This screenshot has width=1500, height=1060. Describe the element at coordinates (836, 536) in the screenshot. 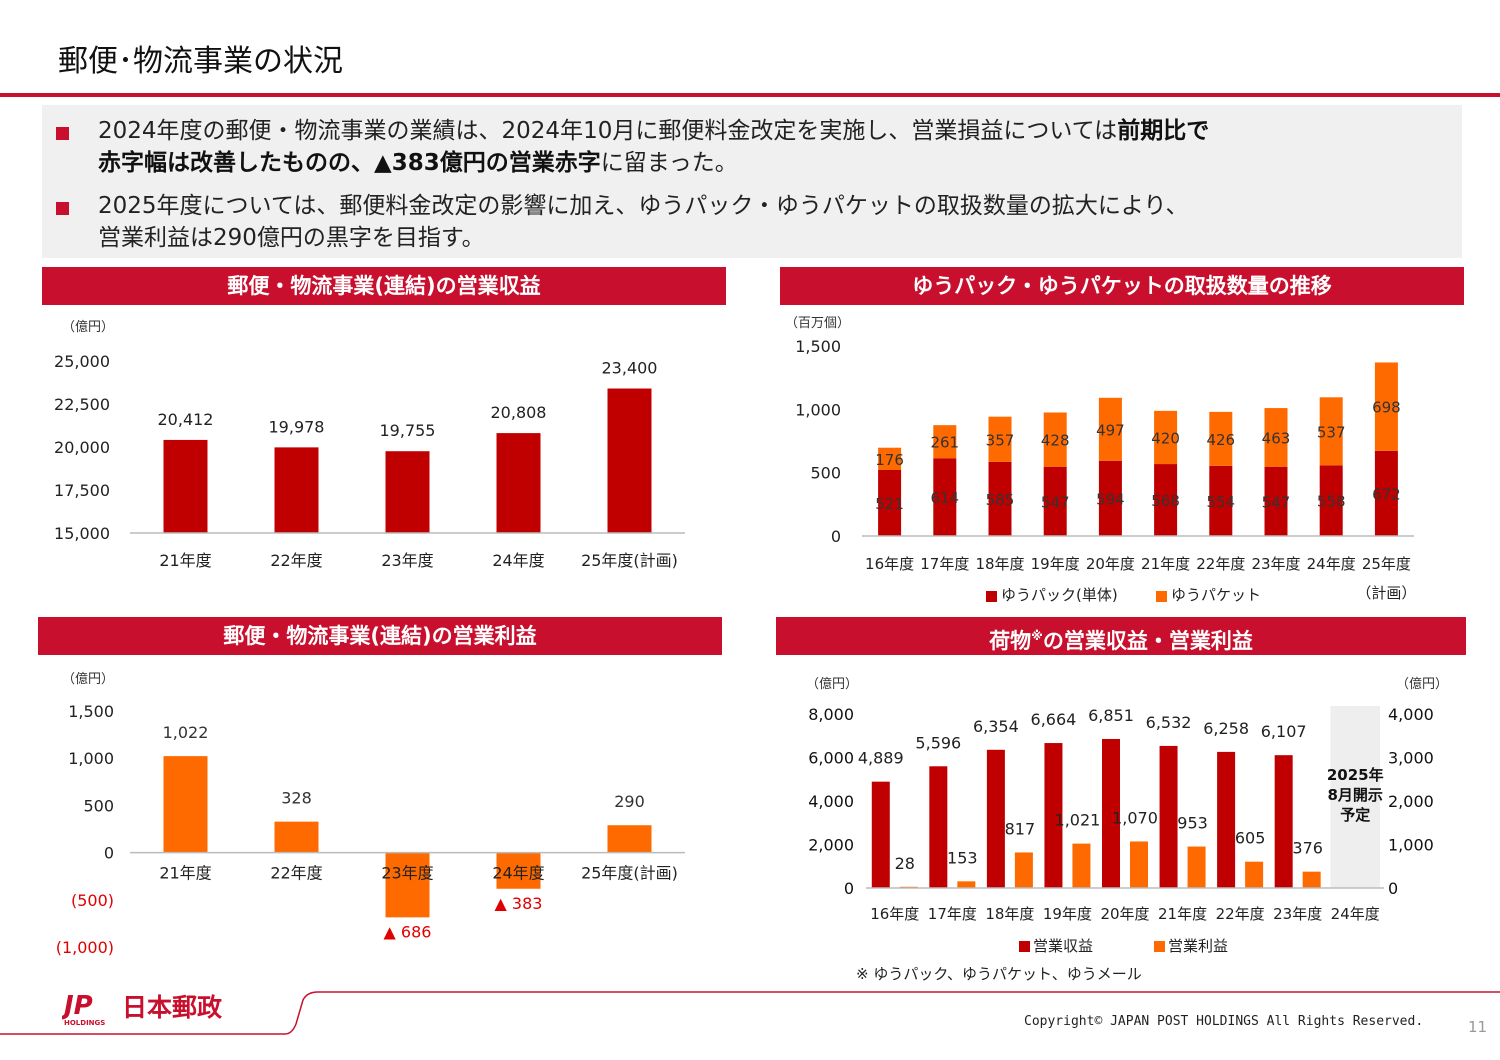

I see `volume-ytick-label: 0` at that location.